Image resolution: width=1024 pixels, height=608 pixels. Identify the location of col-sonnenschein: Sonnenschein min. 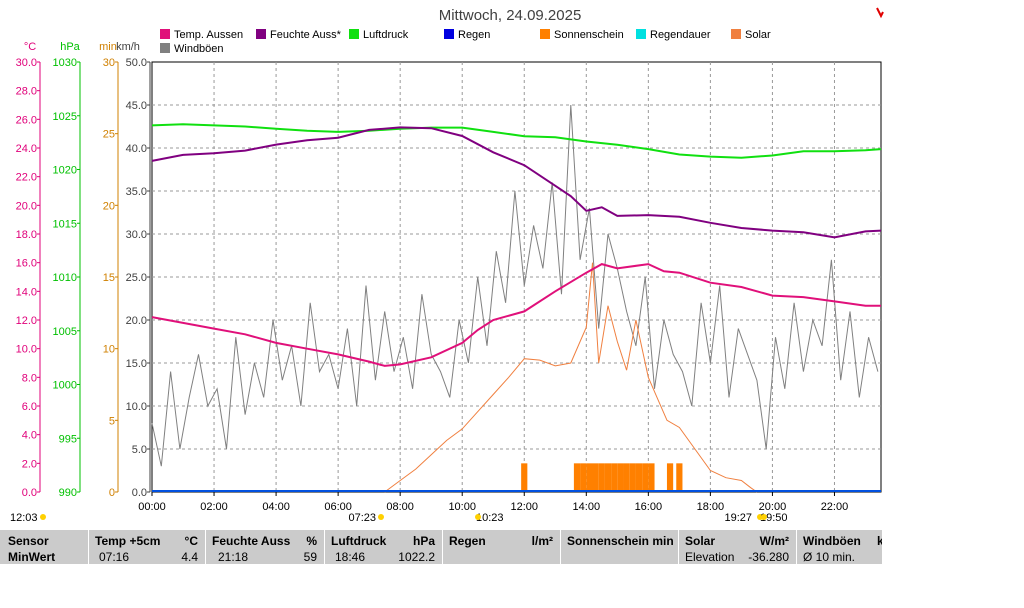
(619, 547).